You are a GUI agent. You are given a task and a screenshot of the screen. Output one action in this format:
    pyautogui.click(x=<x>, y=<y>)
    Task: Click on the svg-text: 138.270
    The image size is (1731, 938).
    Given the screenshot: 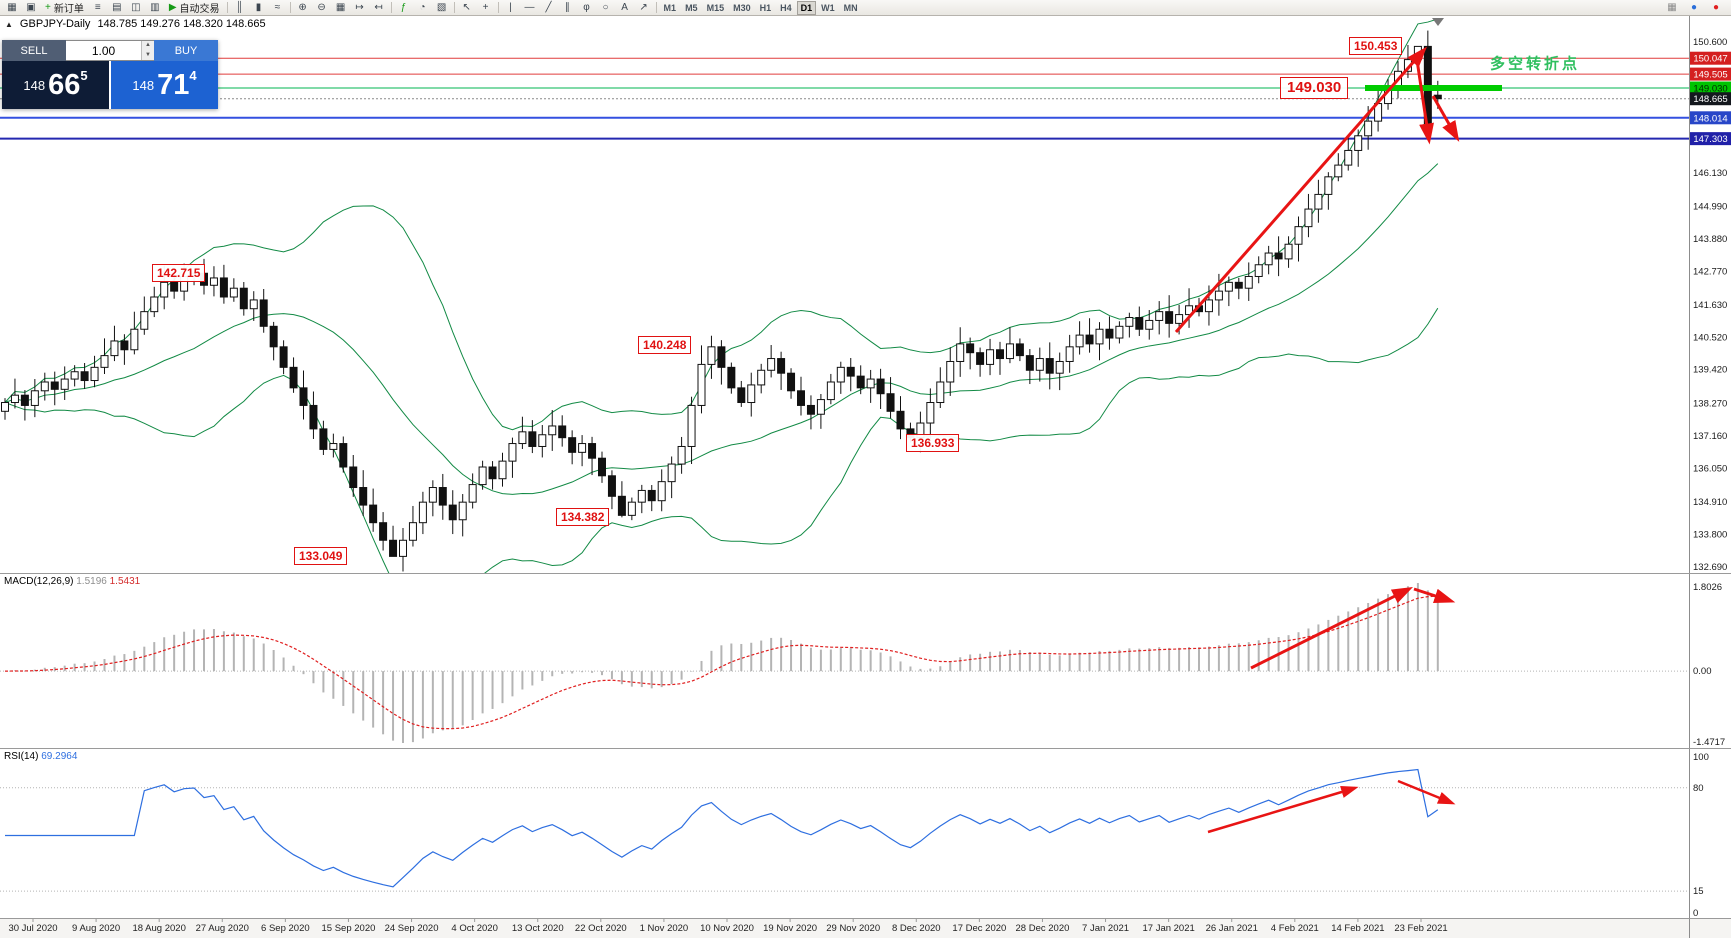 What is the action you would take?
    pyautogui.click(x=1710, y=403)
    